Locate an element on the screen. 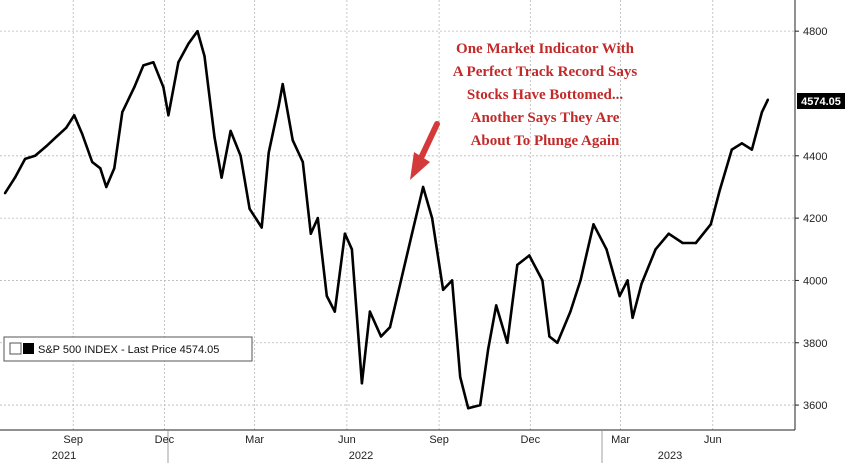 The image size is (848, 463). legend: S&P 500 INDEX - Last Price 4574.05 is located at coordinates (128, 349).